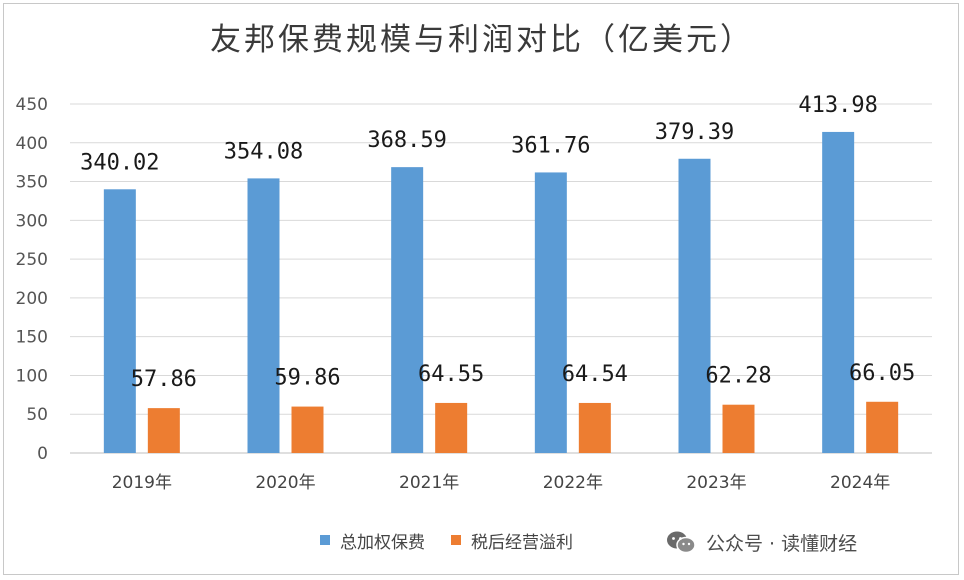 The width and height of the screenshot is (964, 580). Describe the element at coordinates (32, 338) in the screenshot. I see `y-tick-label: 150` at that location.